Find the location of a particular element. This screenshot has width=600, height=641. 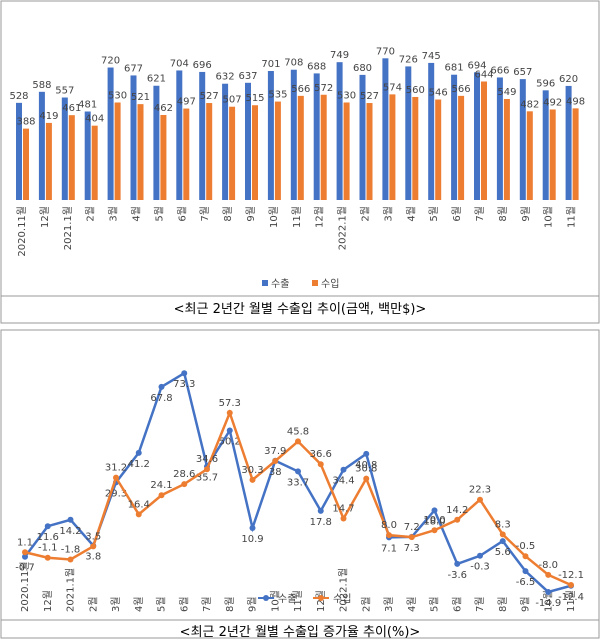

value-label: 694 is located at coordinates (476, 65).